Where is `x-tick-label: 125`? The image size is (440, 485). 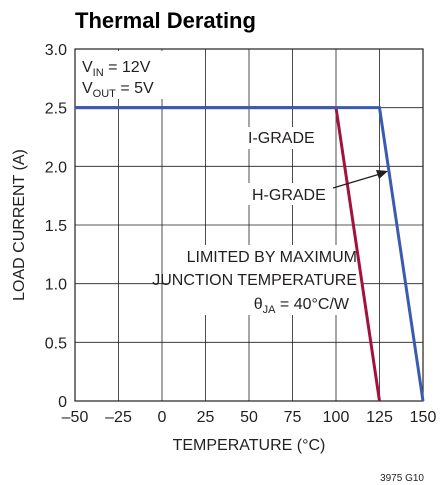 x-tick-label: 125 is located at coordinates (379, 417).